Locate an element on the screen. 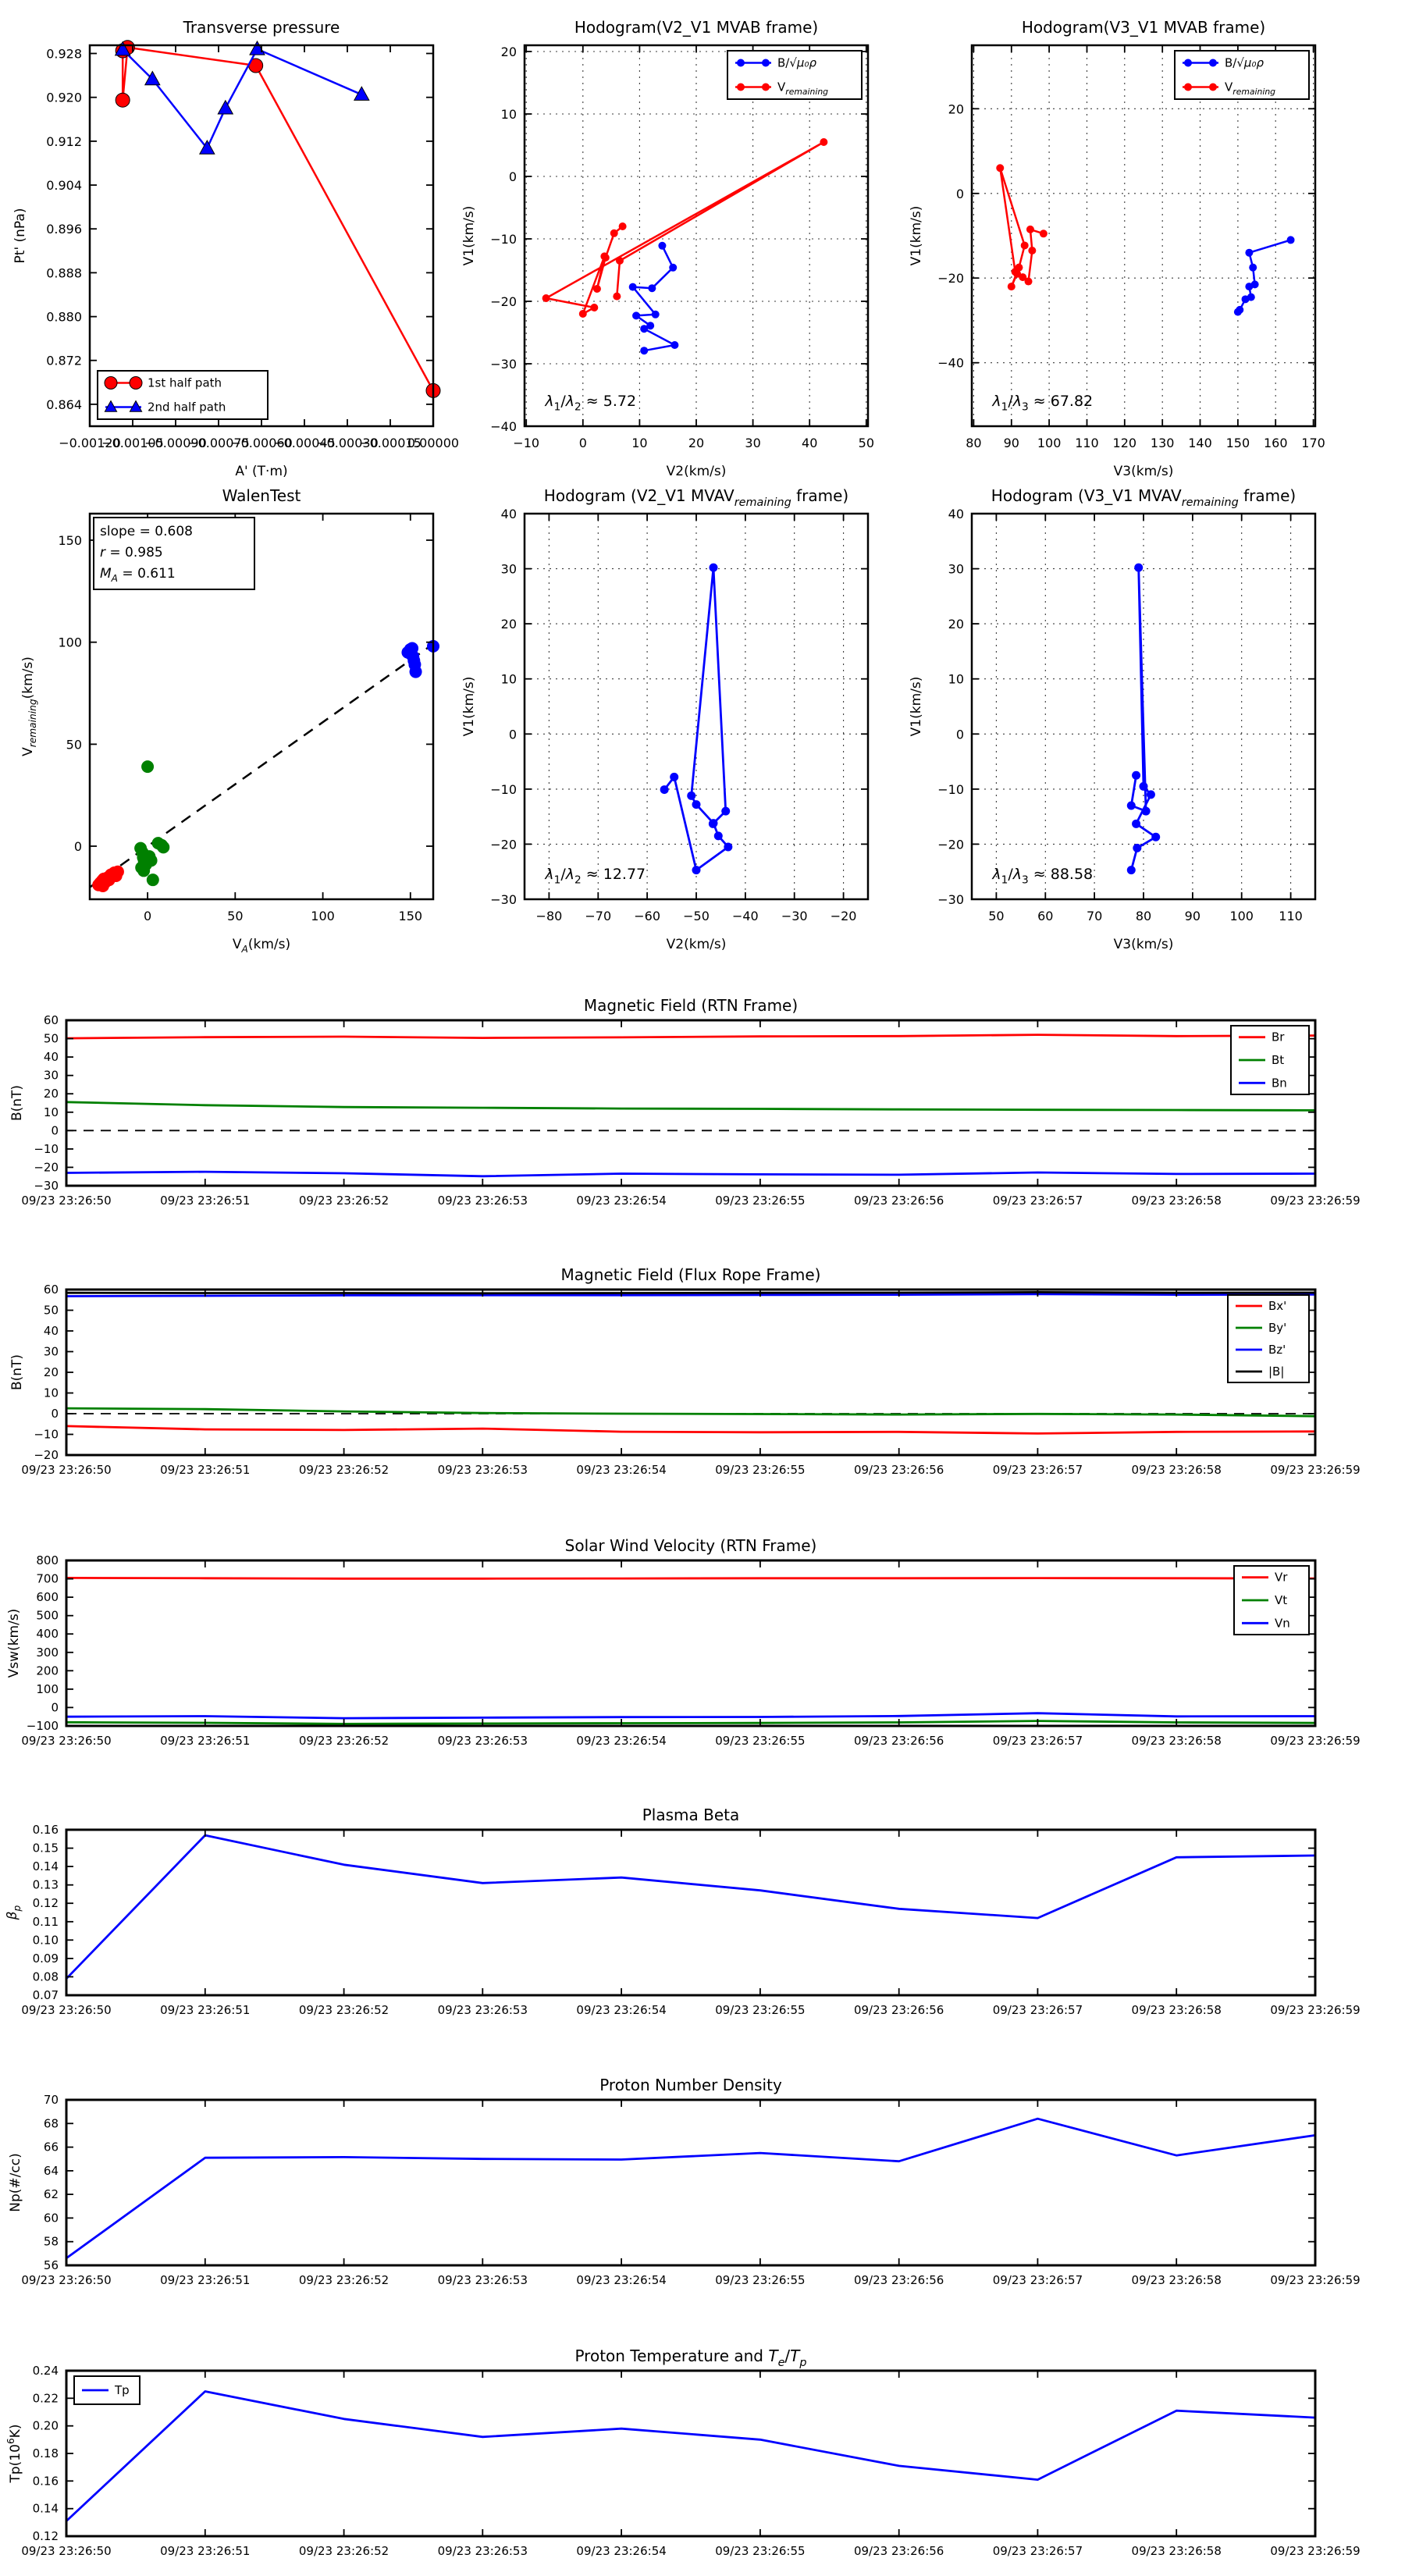 The height and width of the screenshot is (2576, 1405). chart-title: Proton Number Density is located at coordinates (690, 2085).